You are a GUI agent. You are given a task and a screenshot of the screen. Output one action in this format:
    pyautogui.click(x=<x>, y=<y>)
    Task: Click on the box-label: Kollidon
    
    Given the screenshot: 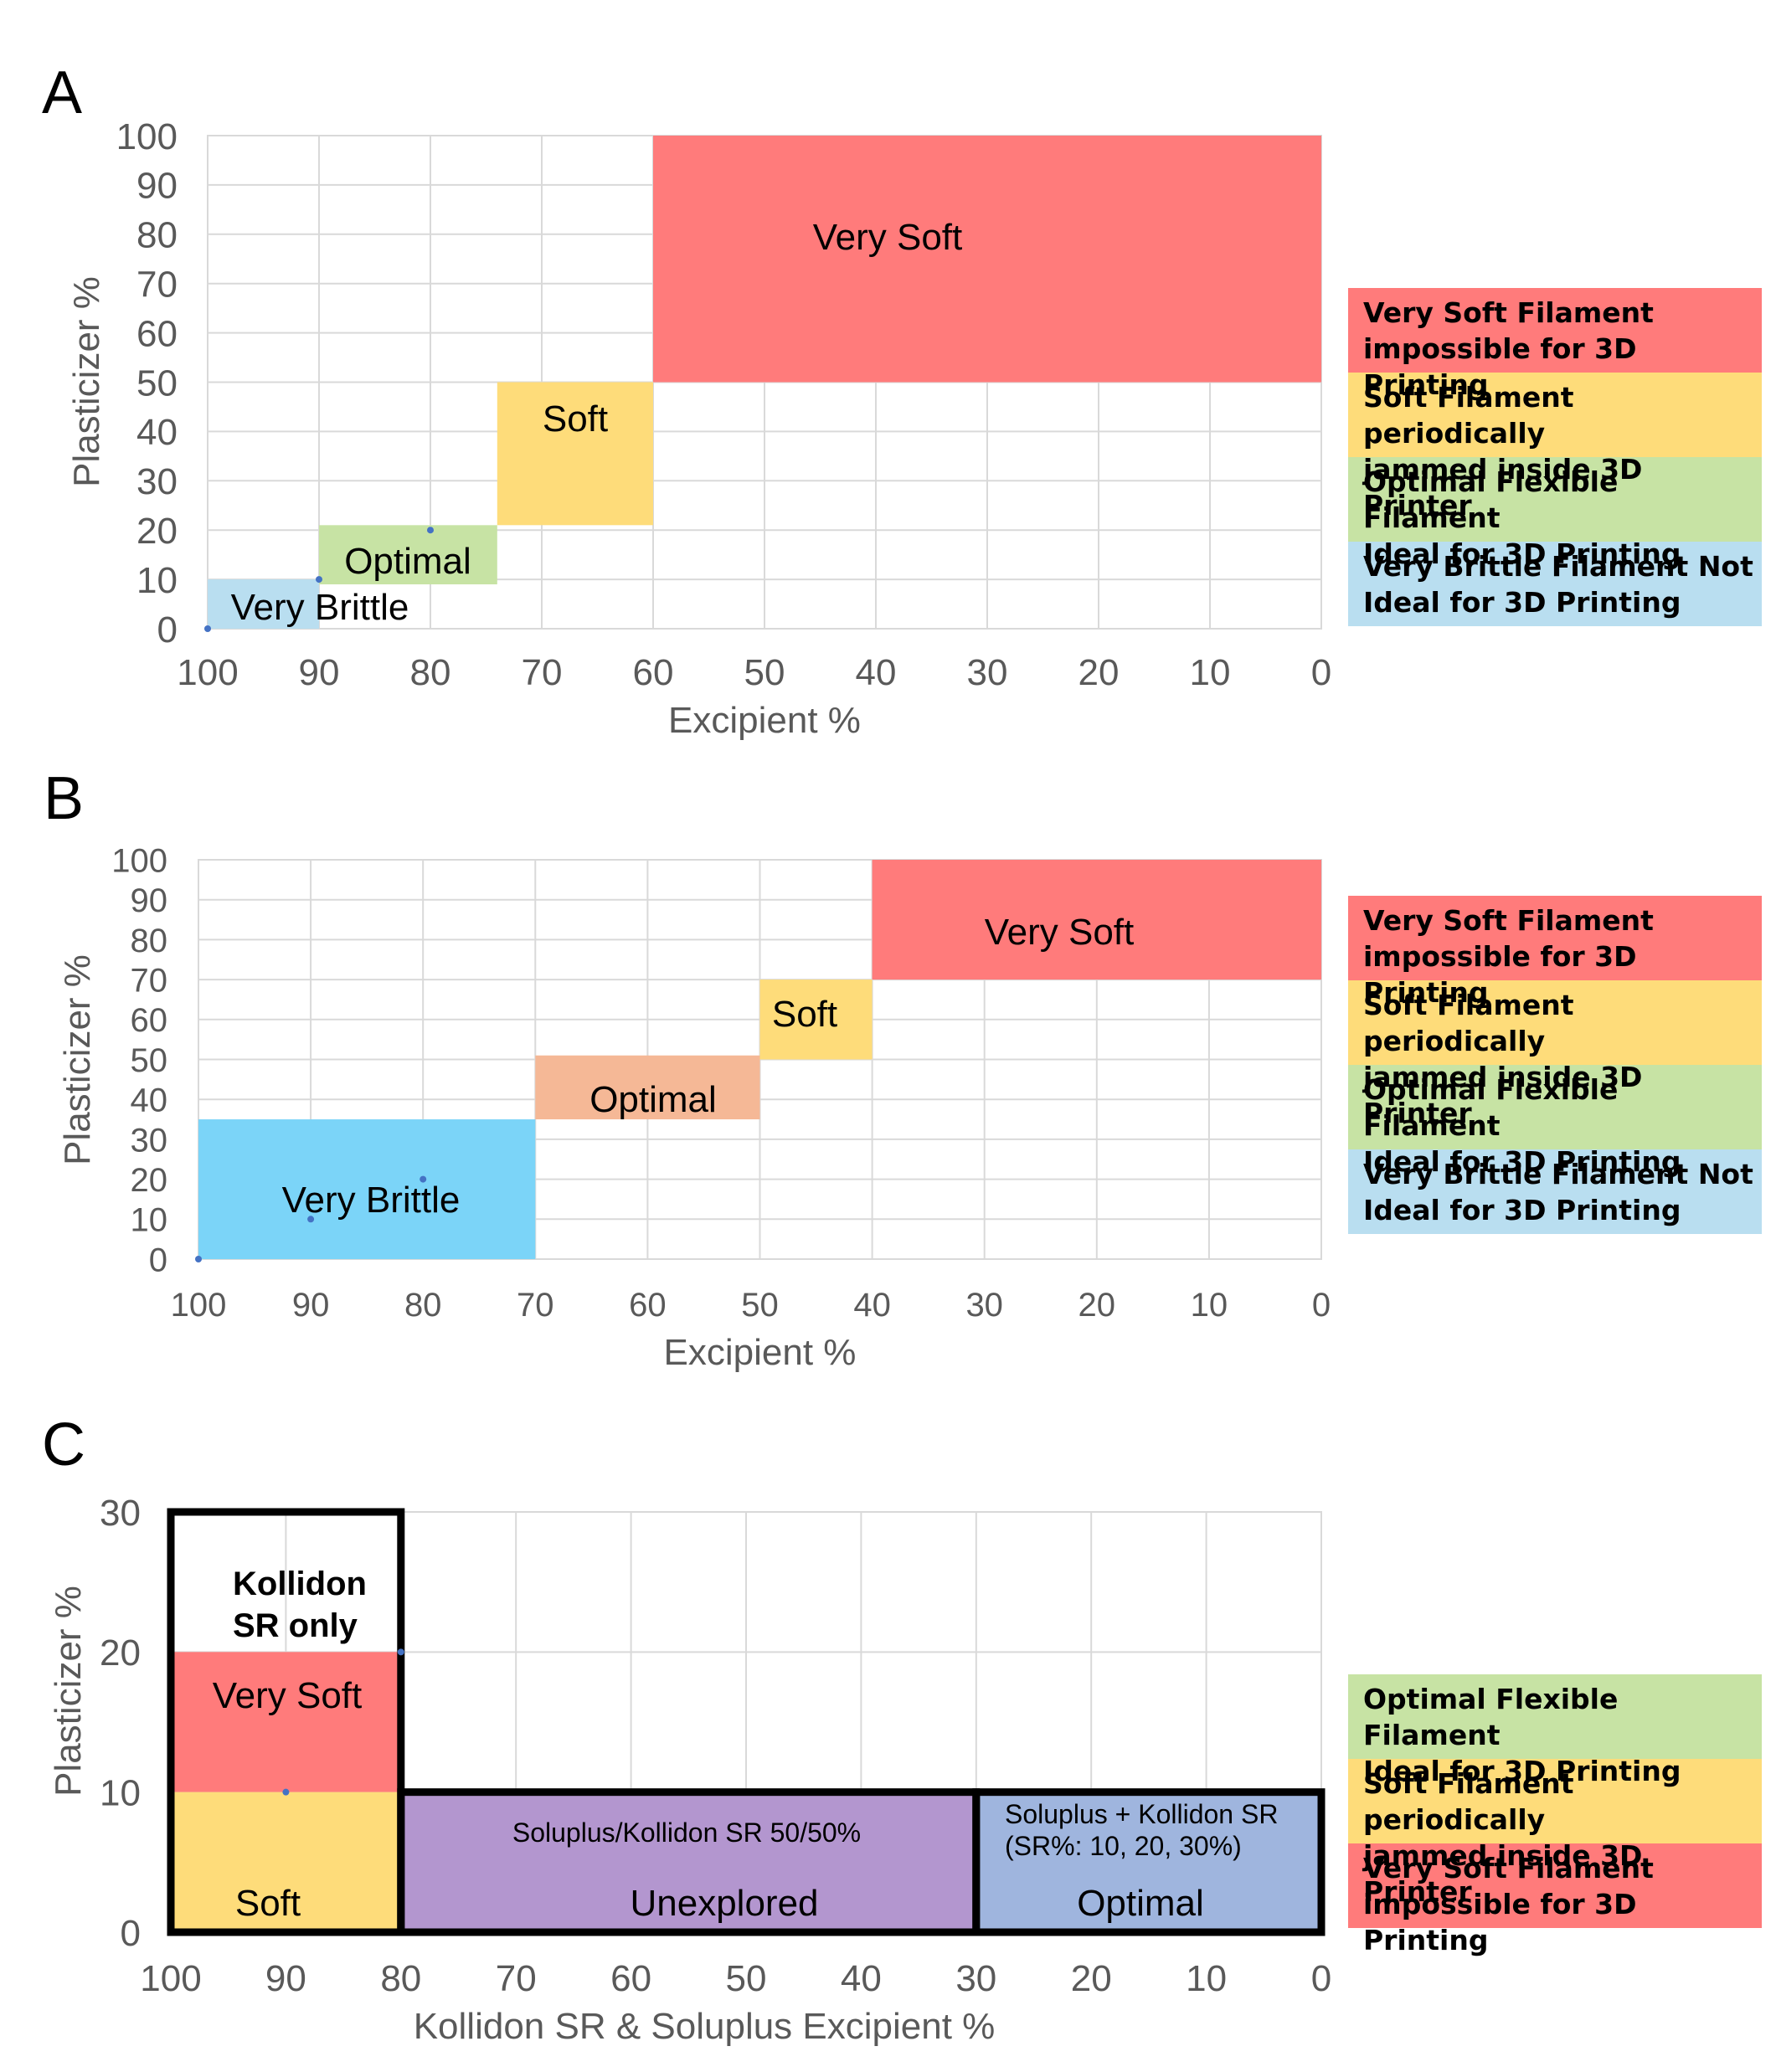 What is the action you would take?
    pyautogui.click(x=300, y=1584)
    